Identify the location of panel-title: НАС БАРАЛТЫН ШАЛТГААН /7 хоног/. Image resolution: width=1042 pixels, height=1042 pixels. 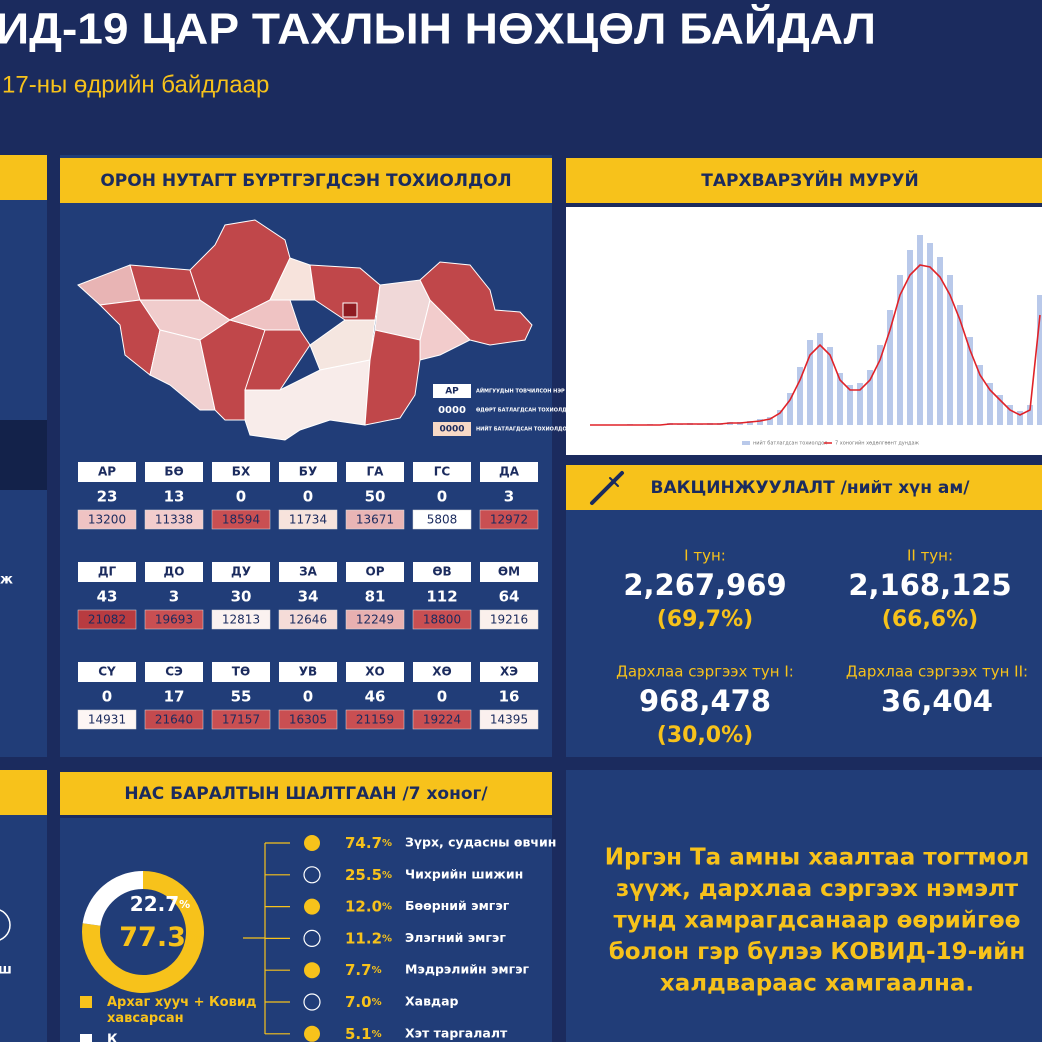
(306, 794).